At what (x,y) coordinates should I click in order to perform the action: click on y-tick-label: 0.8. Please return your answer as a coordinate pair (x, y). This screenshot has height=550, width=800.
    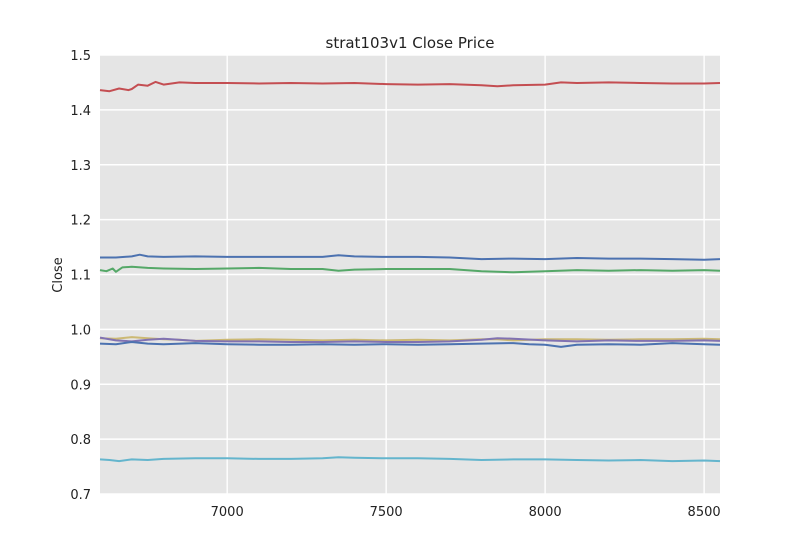
    Looking at the image, I should click on (80, 440).